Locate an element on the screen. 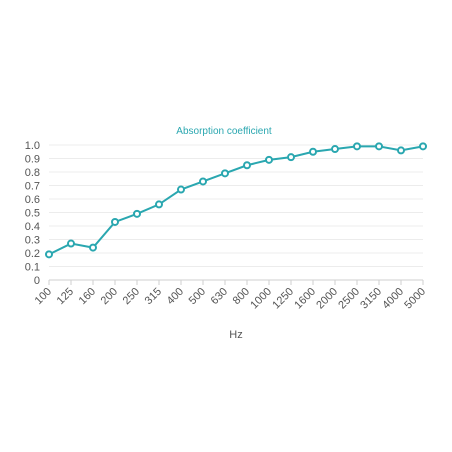  y-tick-labels: 00.1 0.20.3 0.40.5 0.60.7 0.80.9 1.0 is located at coordinates (32, 213).